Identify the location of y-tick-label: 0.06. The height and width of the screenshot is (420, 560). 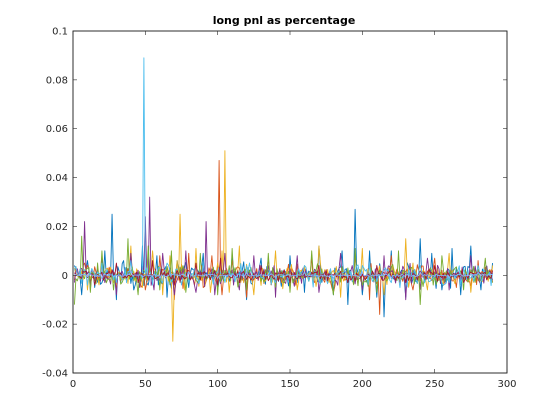
(57, 129).